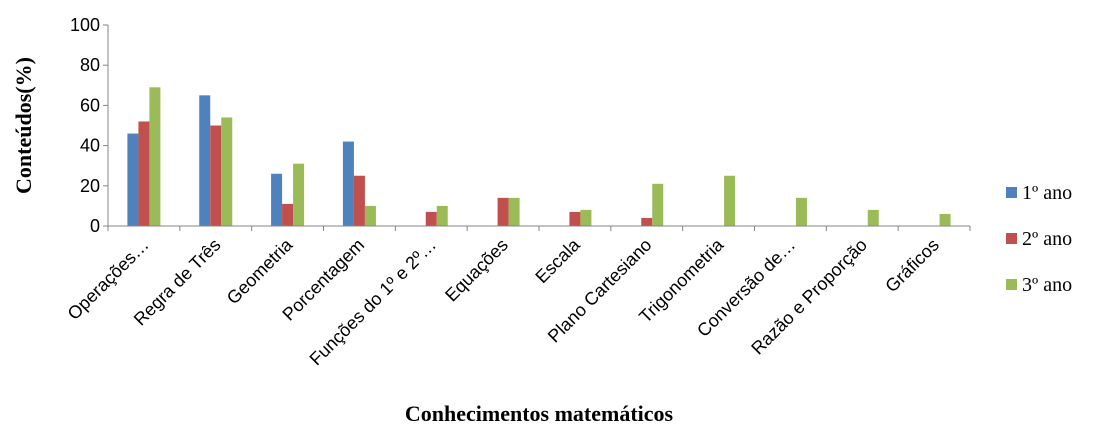 The height and width of the screenshot is (448, 1094). I want to click on y-axis-title: Conteúdos(%), so click(23, 125).